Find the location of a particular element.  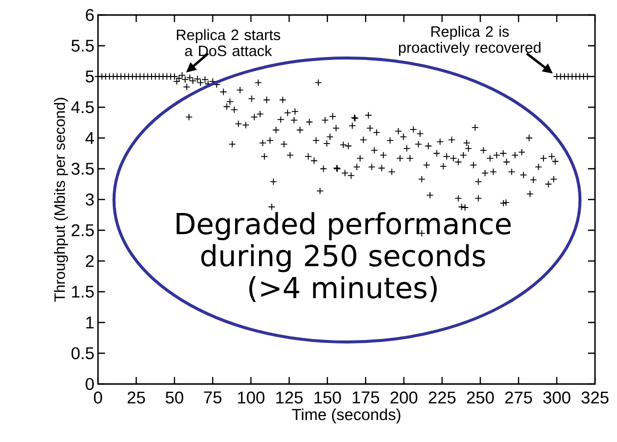

y-tick-label: 0.5 is located at coordinates (82, 353).